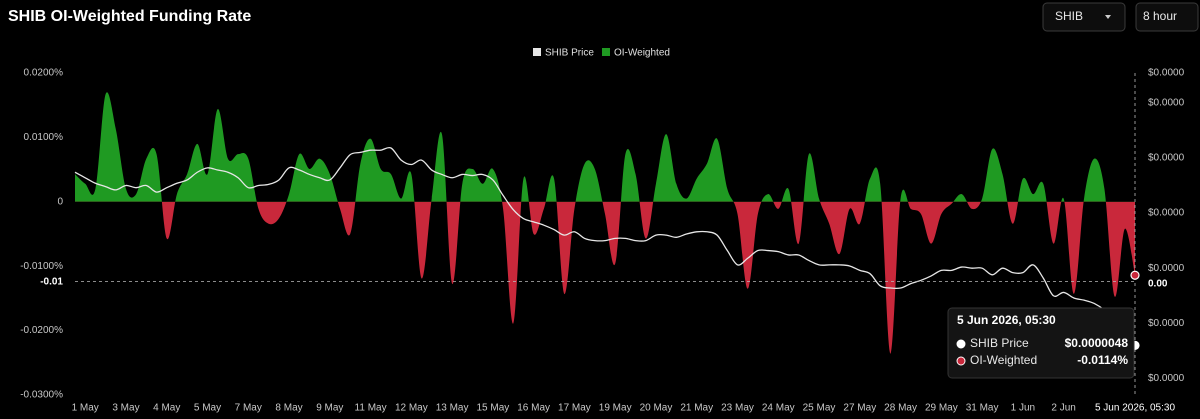 This screenshot has width=1200, height=419. I want to click on x-tick-label: 21 May, so click(696, 408).